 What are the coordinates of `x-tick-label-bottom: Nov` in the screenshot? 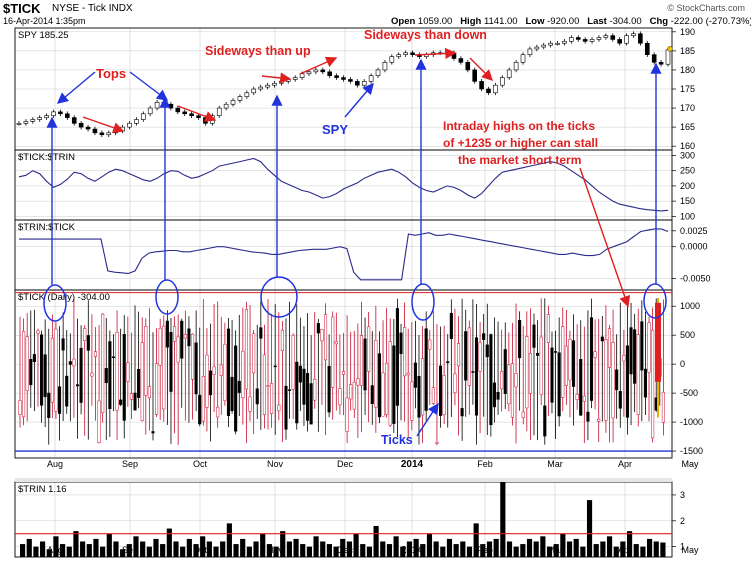 It's located at (275, 550).